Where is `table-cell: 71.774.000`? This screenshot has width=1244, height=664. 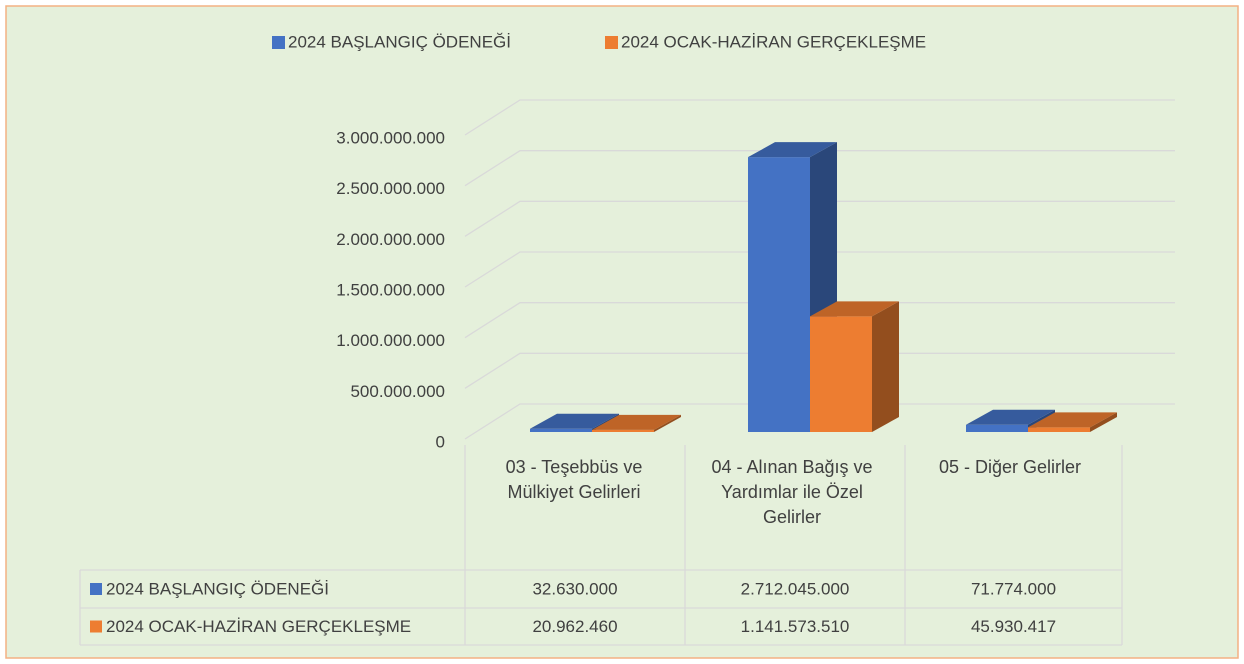
table-cell: 71.774.000 is located at coordinates (1013, 588).